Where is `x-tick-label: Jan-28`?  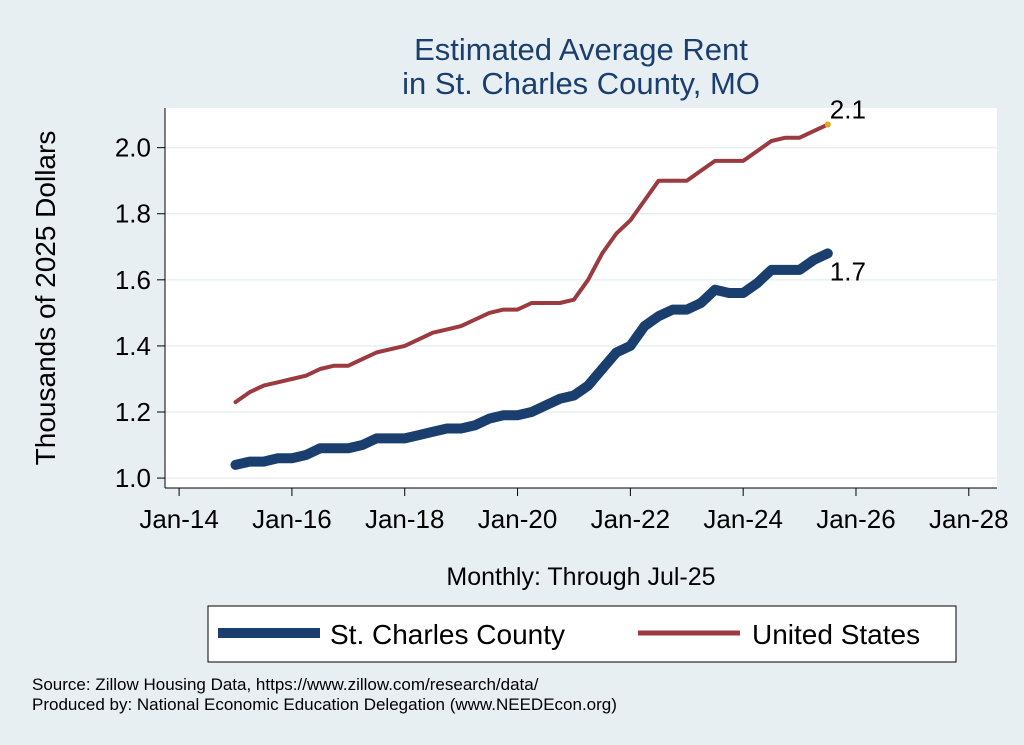
x-tick-label: Jan-28 is located at coordinates (969, 519).